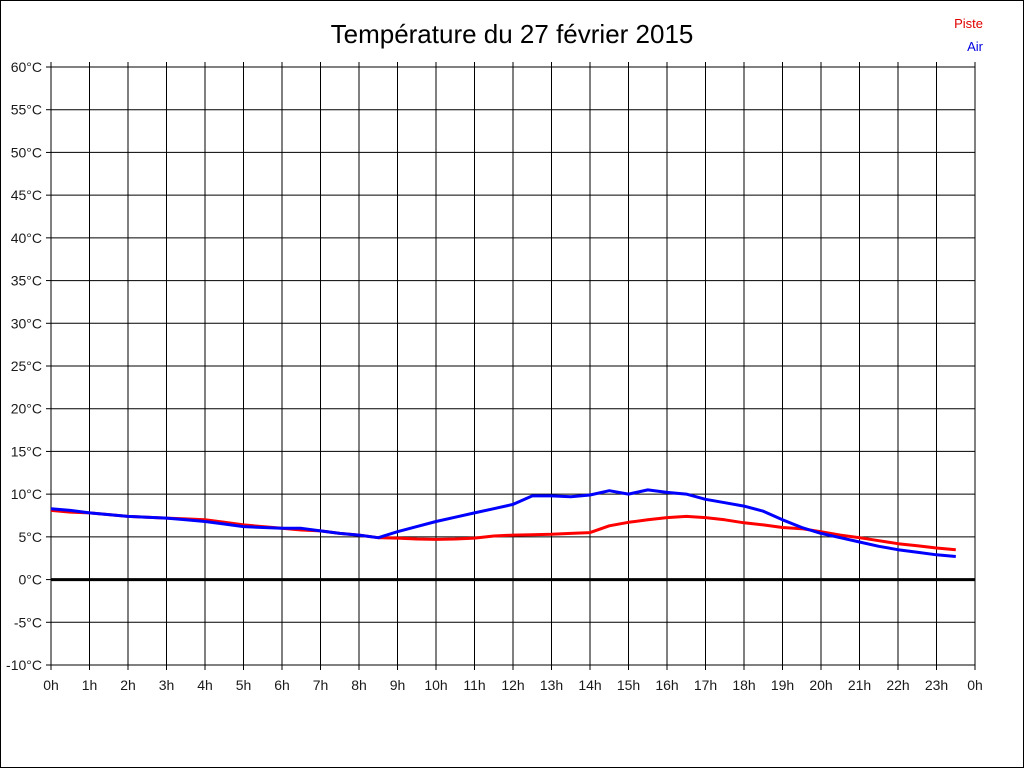 Image resolution: width=1024 pixels, height=768 pixels. I want to click on x-tick-label: 5h, so click(244, 685).